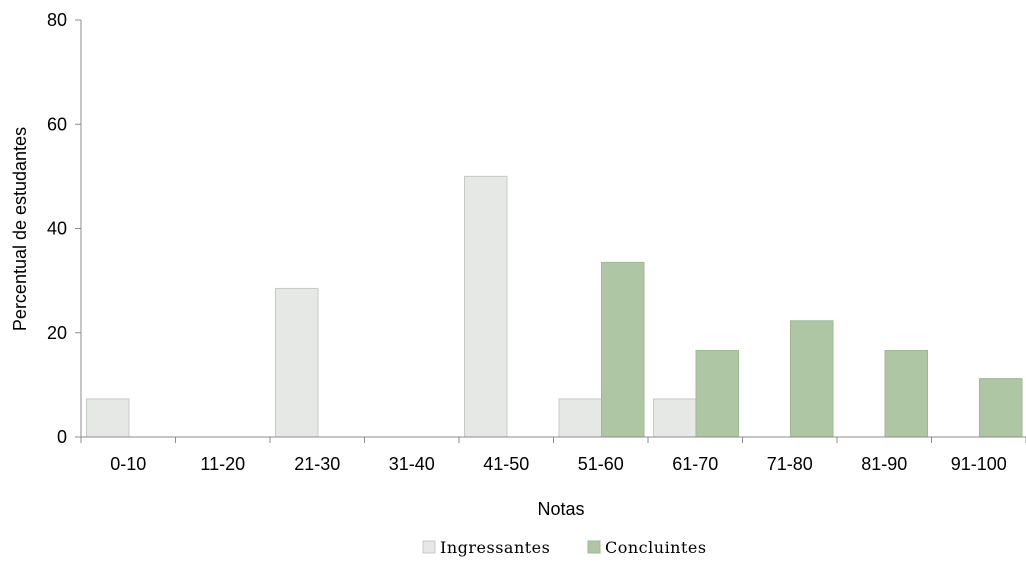 The height and width of the screenshot is (564, 1026). Describe the element at coordinates (979, 464) in the screenshot. I see `x-tick-label: 91-100` at that location.